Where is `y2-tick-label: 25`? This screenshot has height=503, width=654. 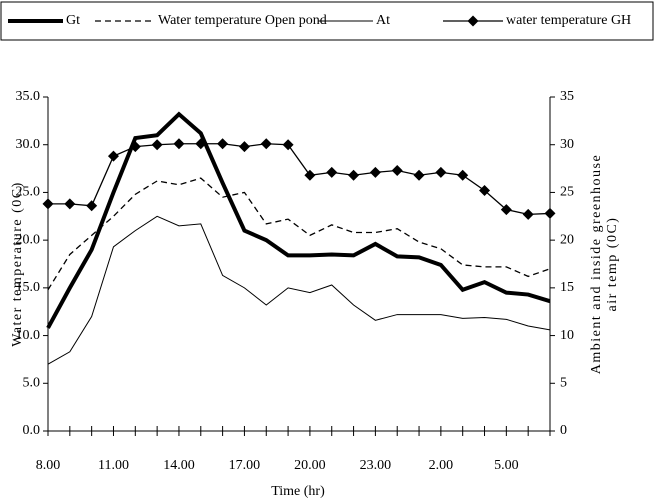
y2-tick-label: 25 is located at coordinates (567, 192).